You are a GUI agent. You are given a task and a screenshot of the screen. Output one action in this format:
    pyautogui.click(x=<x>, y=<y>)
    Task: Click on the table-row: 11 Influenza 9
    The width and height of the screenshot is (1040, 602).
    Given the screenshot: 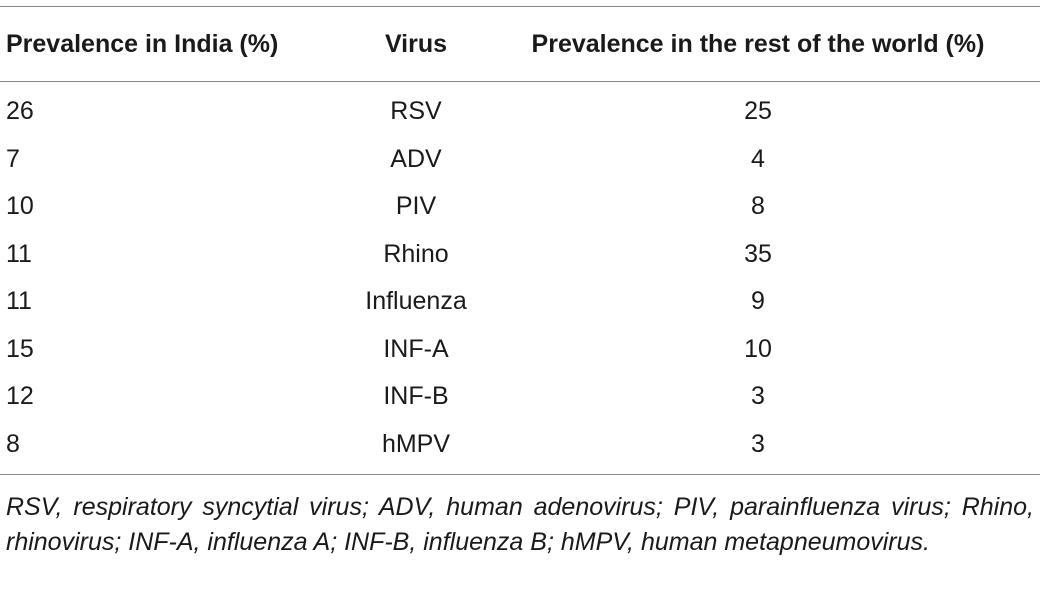 What is the action you would take?
    pyautogui.click(x=520, y=302)
    